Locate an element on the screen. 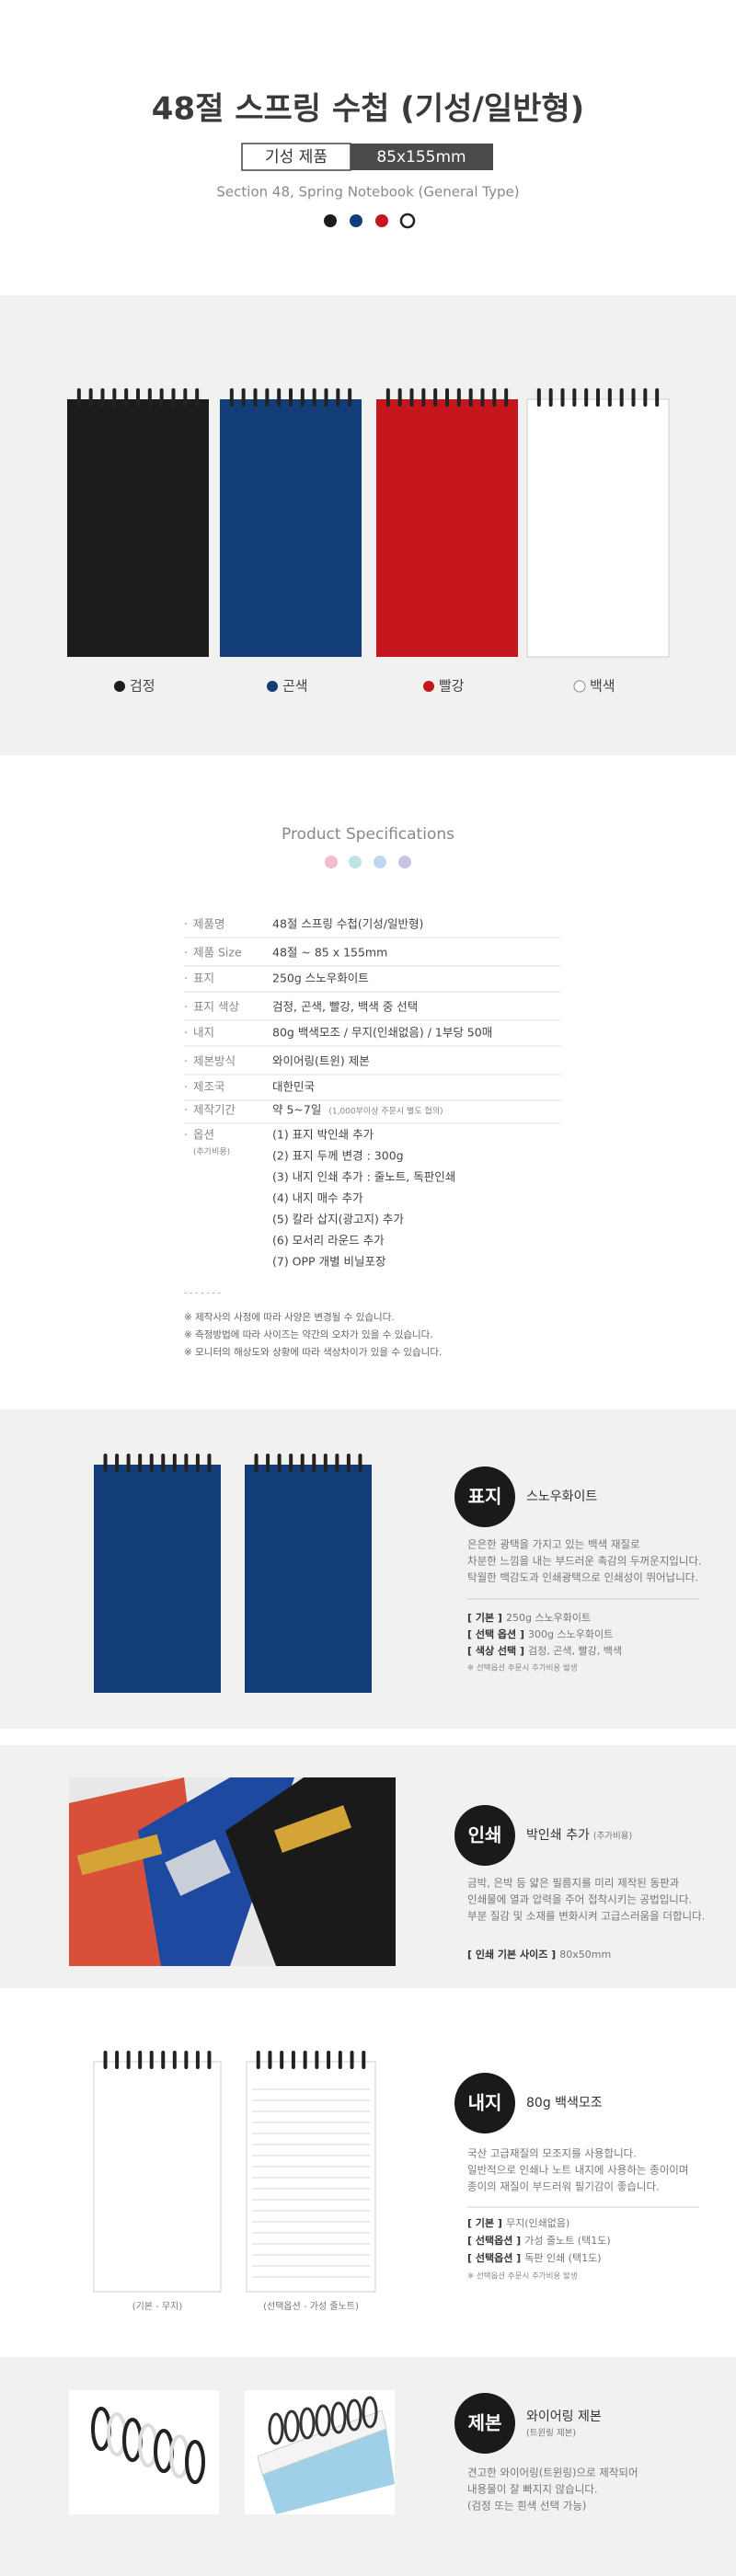 This screenshot has height=2576, width=736. options-label: 옵션 is located at coordinates (203, 1135).